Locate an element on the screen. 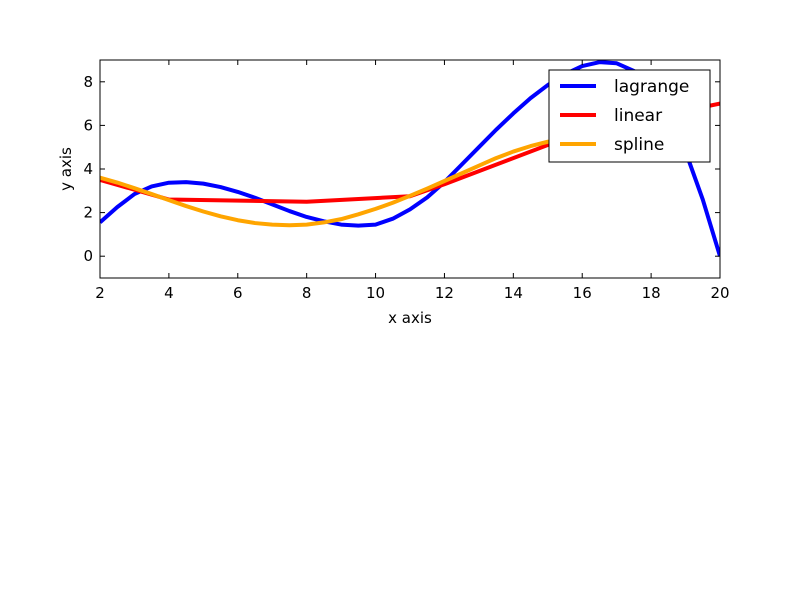 The width and height of the screenshot is (800, 604). y-tick-label: 4 is located at coordinates (88, 169).